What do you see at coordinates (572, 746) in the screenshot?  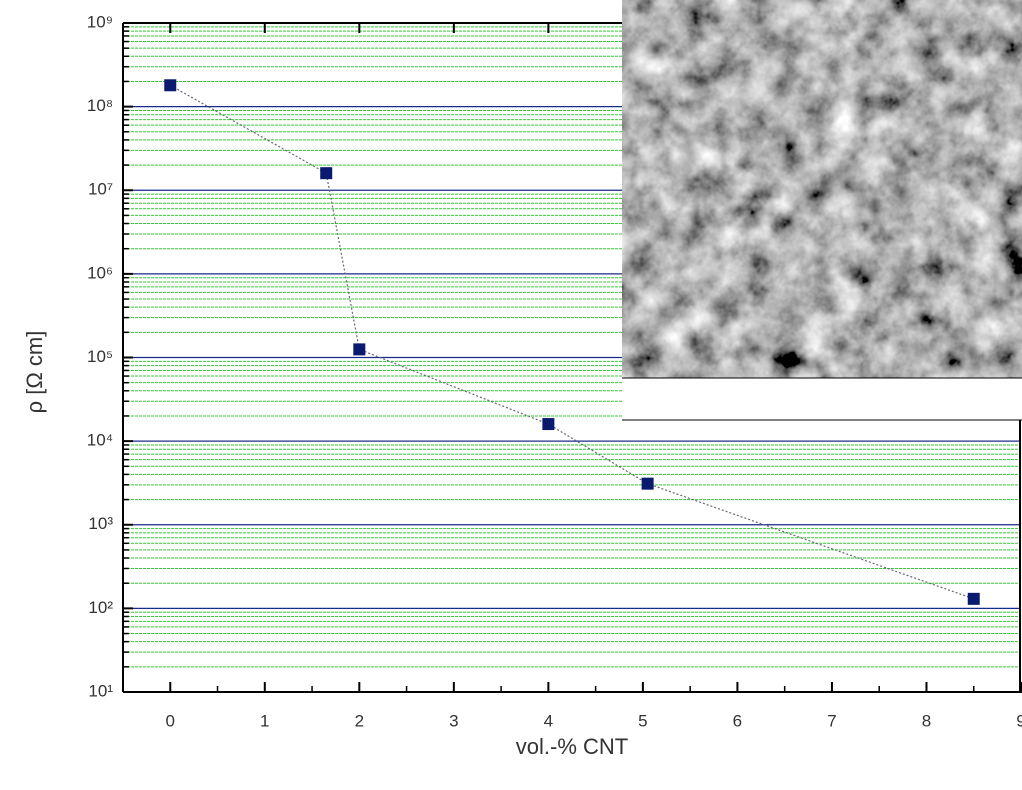 I see `x-axis-title: vol.-% CNT` at bounding box center [572, 746].